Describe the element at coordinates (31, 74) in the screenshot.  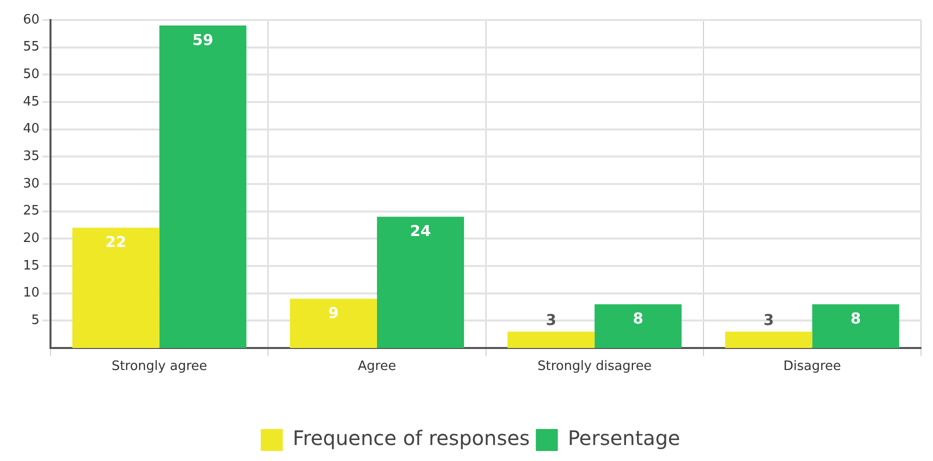
I see `y-tick-label: 50` at that location.